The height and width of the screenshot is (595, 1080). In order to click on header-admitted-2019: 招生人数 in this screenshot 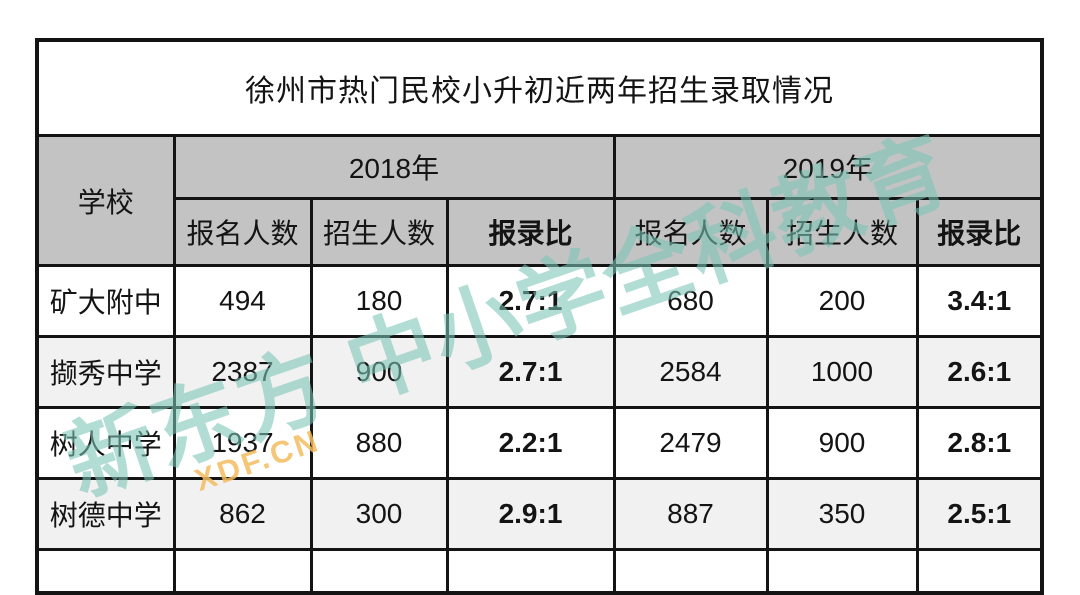, I will do `click(842, 232)`.